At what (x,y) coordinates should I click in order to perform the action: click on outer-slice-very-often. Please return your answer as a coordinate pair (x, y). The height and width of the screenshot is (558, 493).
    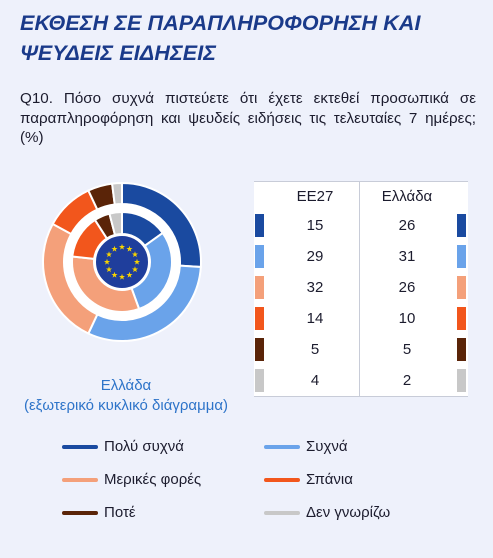
    Looking at the image, I should click on (161, 225).